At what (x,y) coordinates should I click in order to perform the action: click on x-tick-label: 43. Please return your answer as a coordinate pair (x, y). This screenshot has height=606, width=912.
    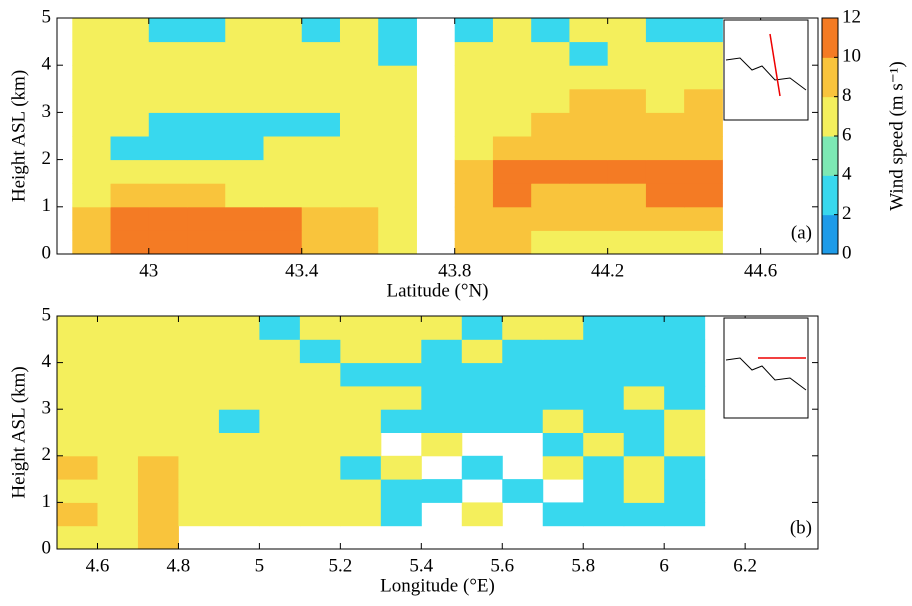
    Looking at the image, I should click on (148, 270).